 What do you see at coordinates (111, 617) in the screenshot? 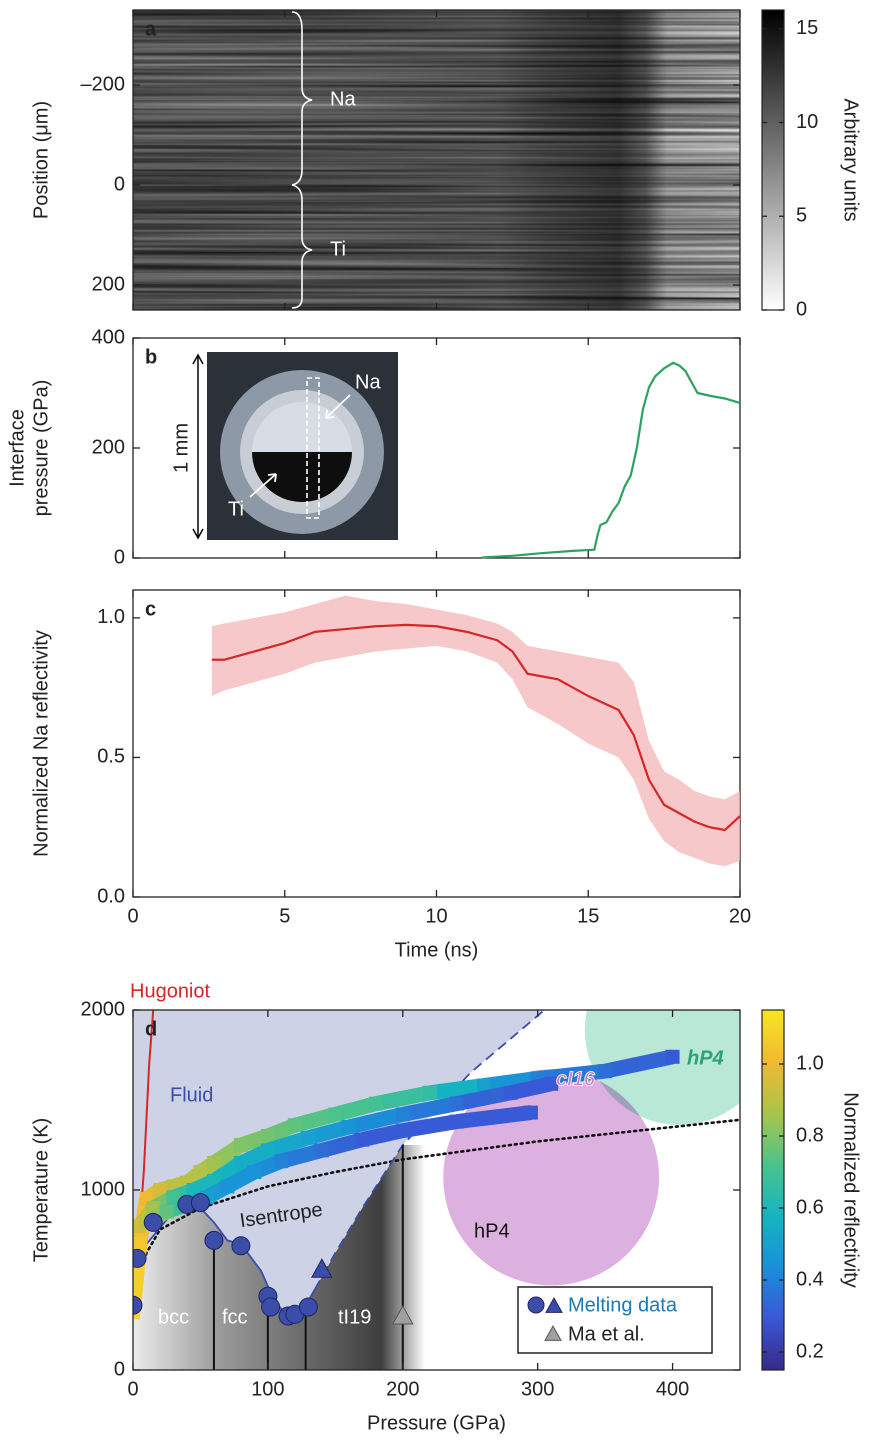
I see `y-tick-label: 1.0` at bounding box center [111, 617].